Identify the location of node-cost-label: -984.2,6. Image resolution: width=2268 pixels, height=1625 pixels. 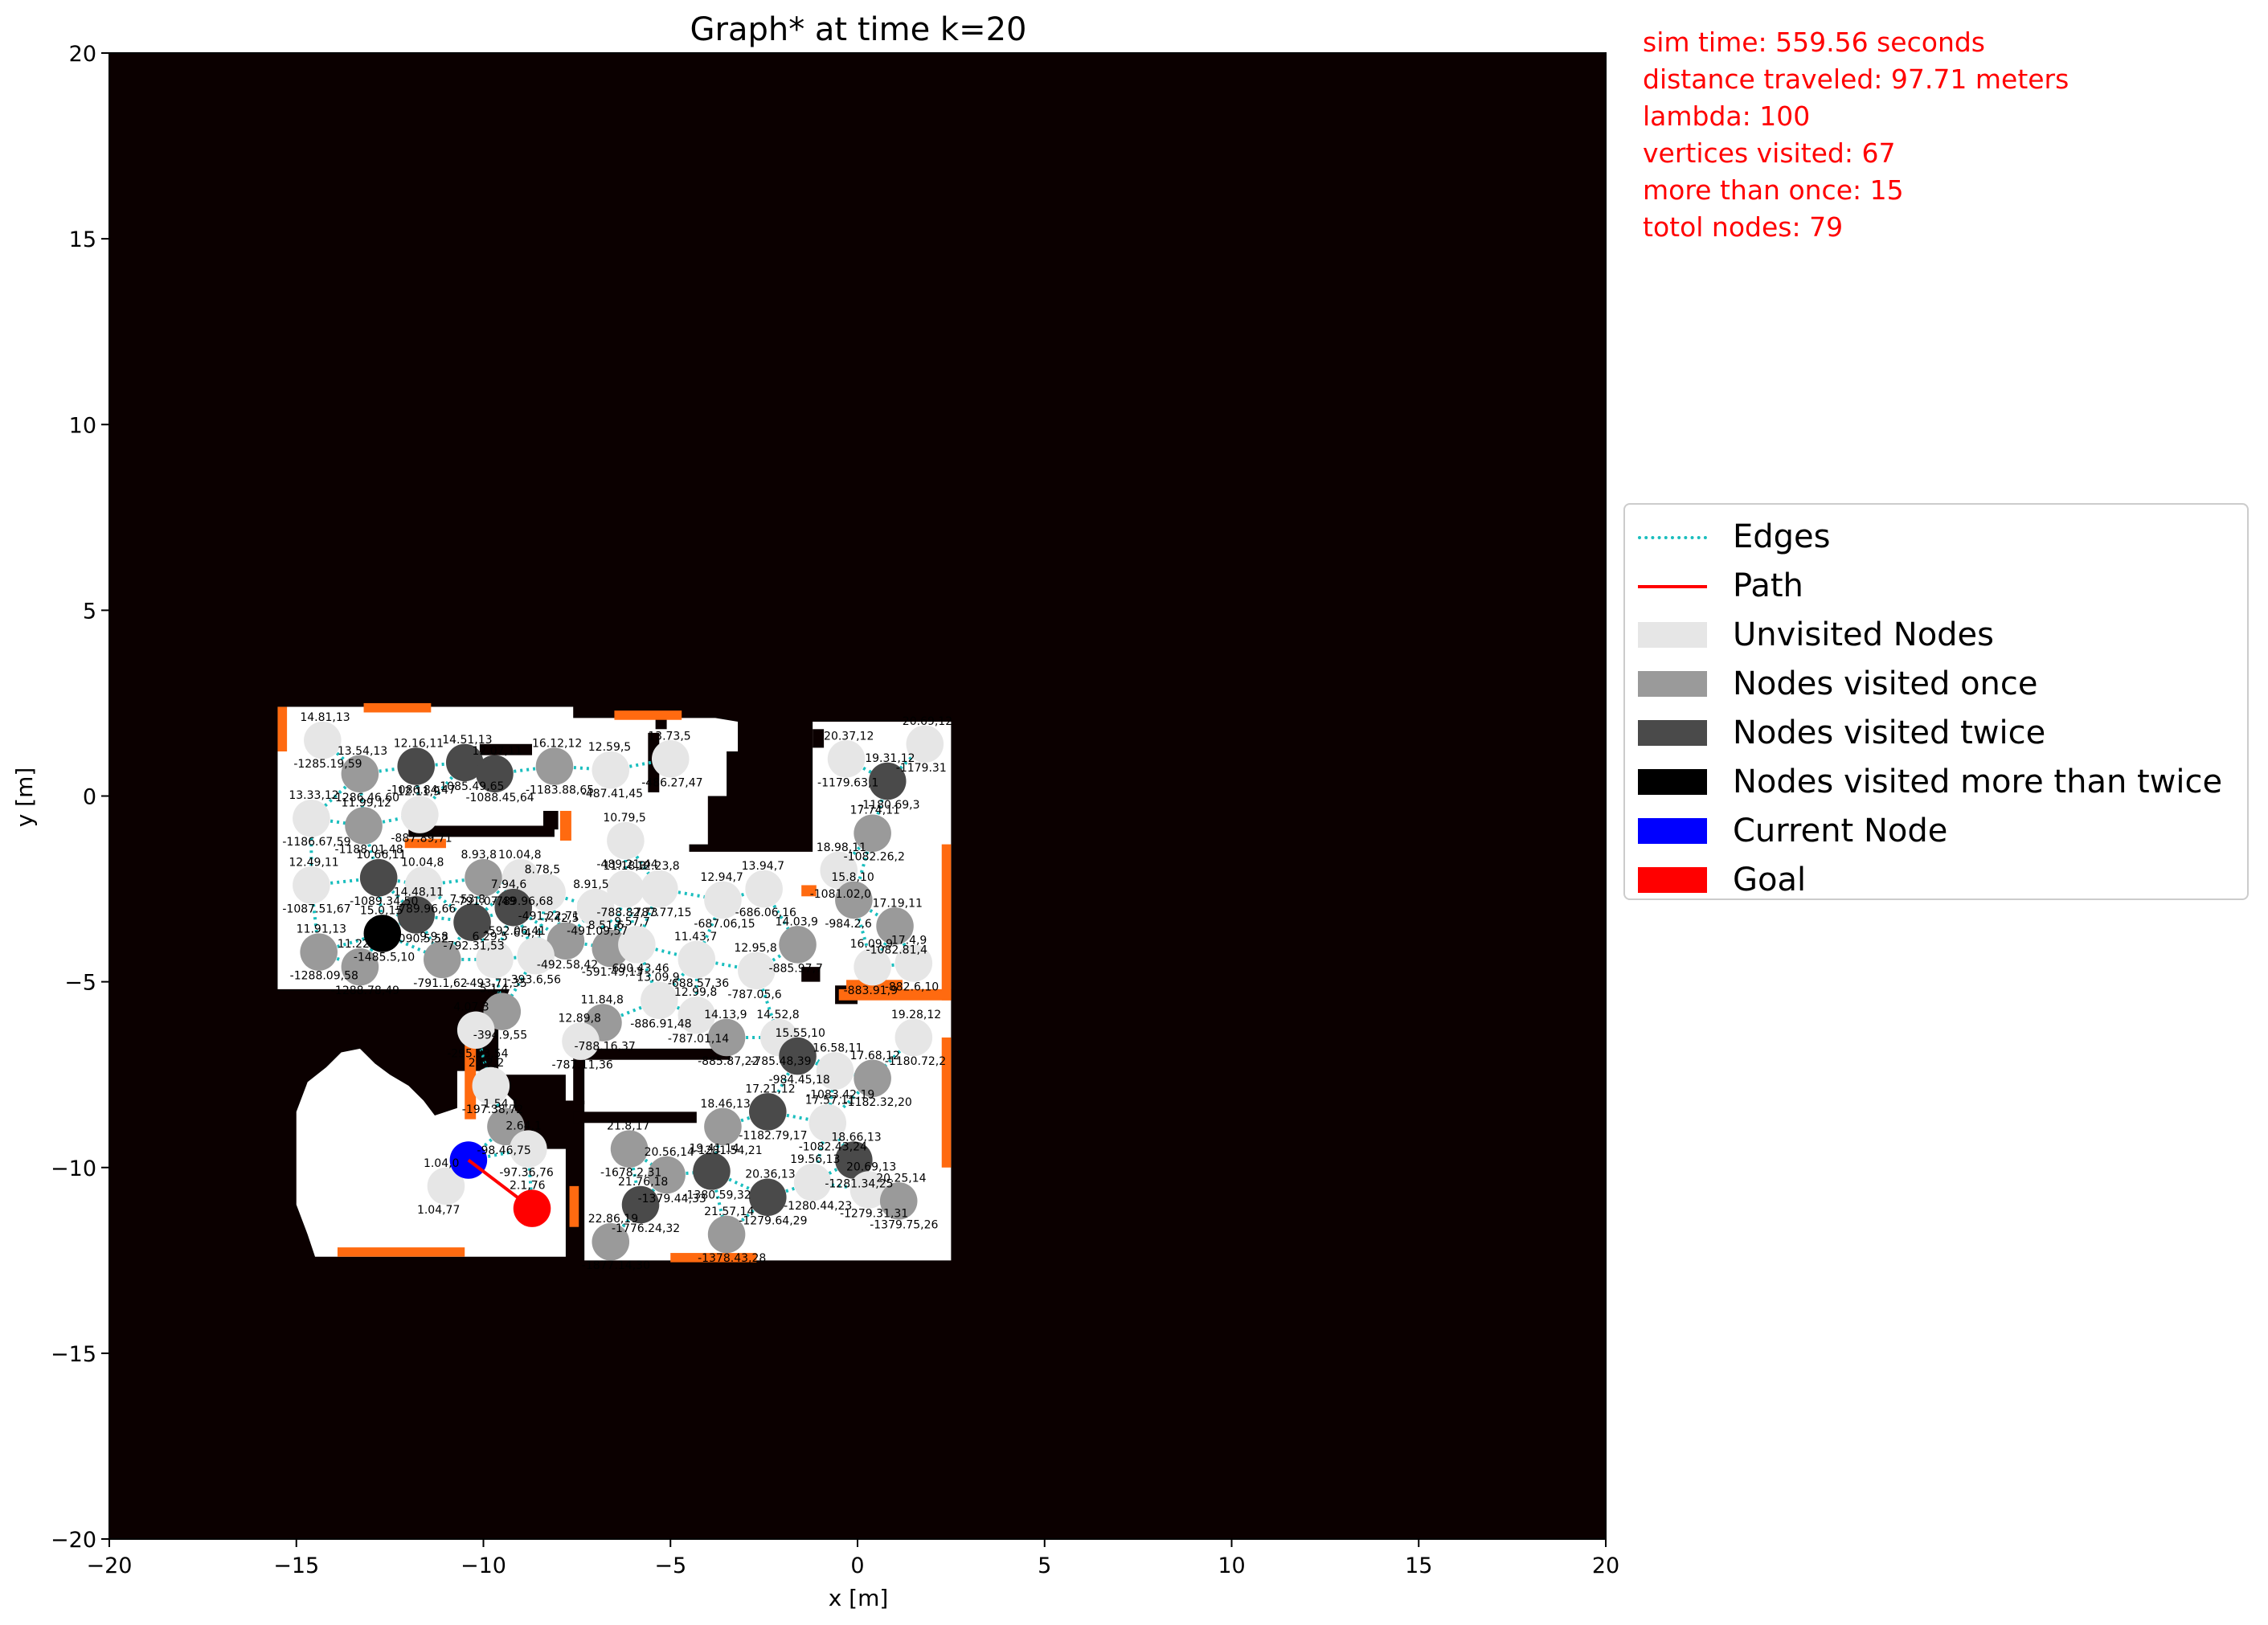
(848, 924).